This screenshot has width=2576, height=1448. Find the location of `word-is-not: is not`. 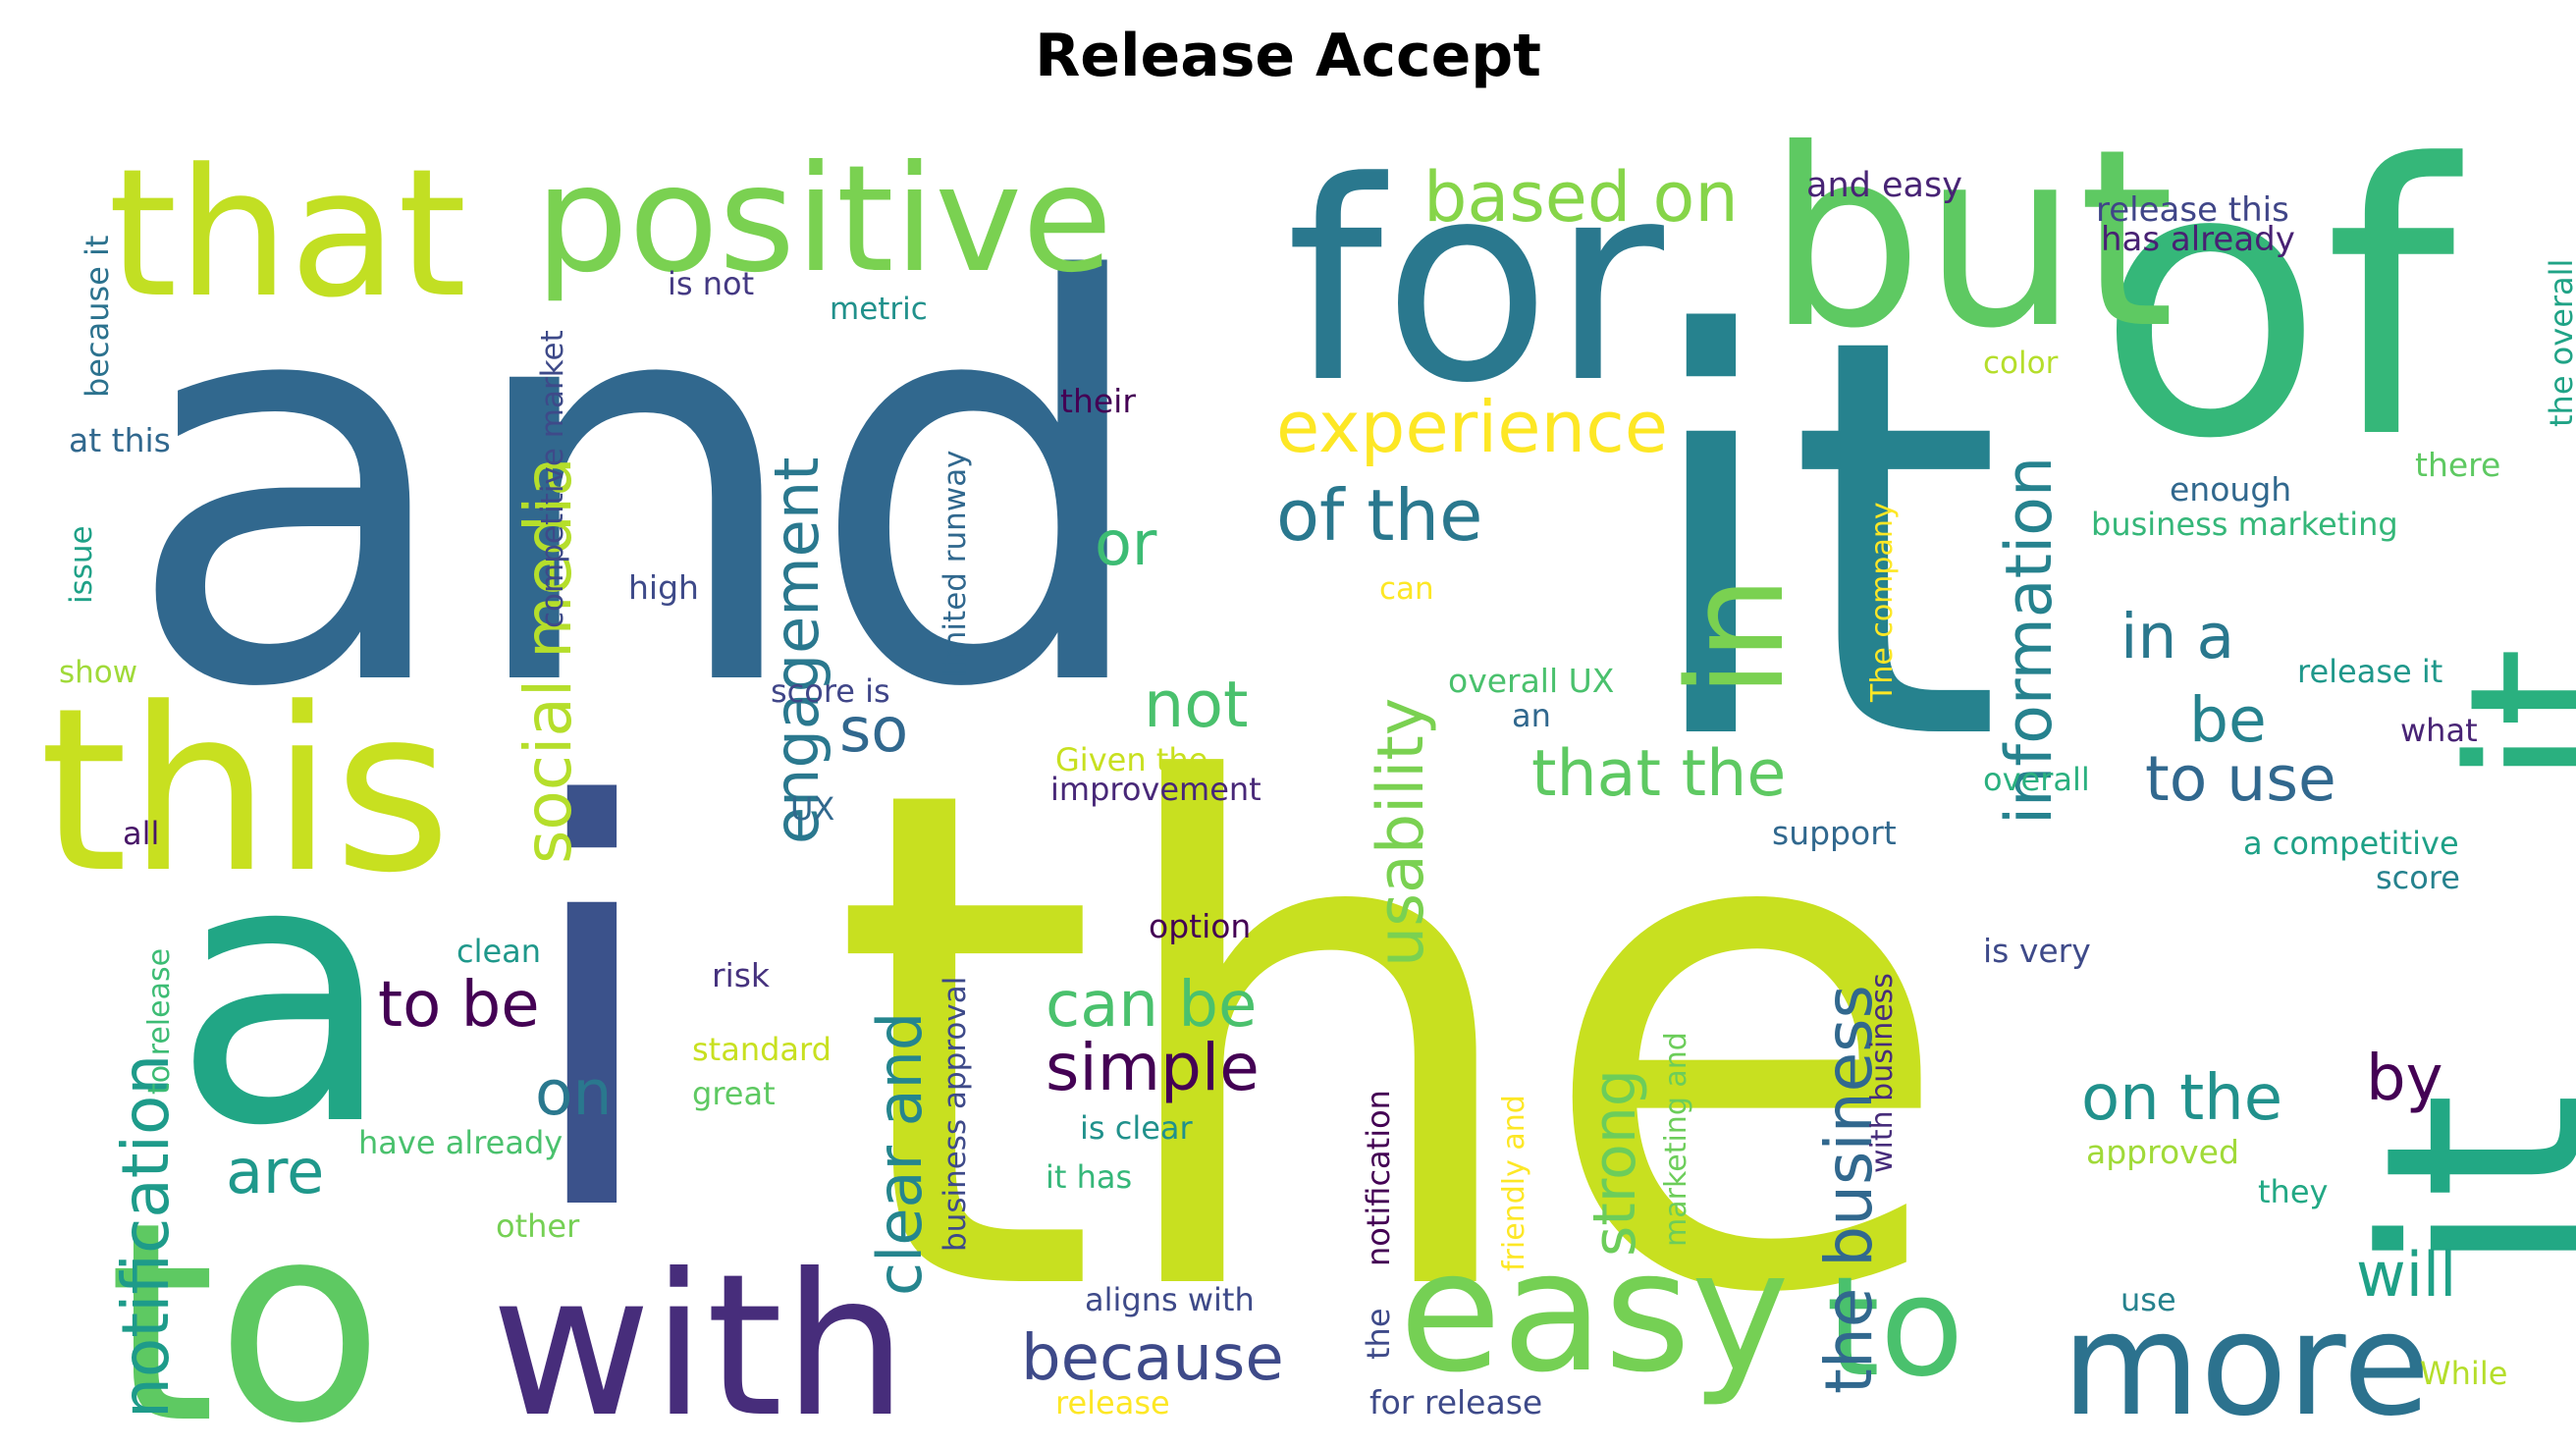

word-is-not: is not is located at coordinates (711, 283).